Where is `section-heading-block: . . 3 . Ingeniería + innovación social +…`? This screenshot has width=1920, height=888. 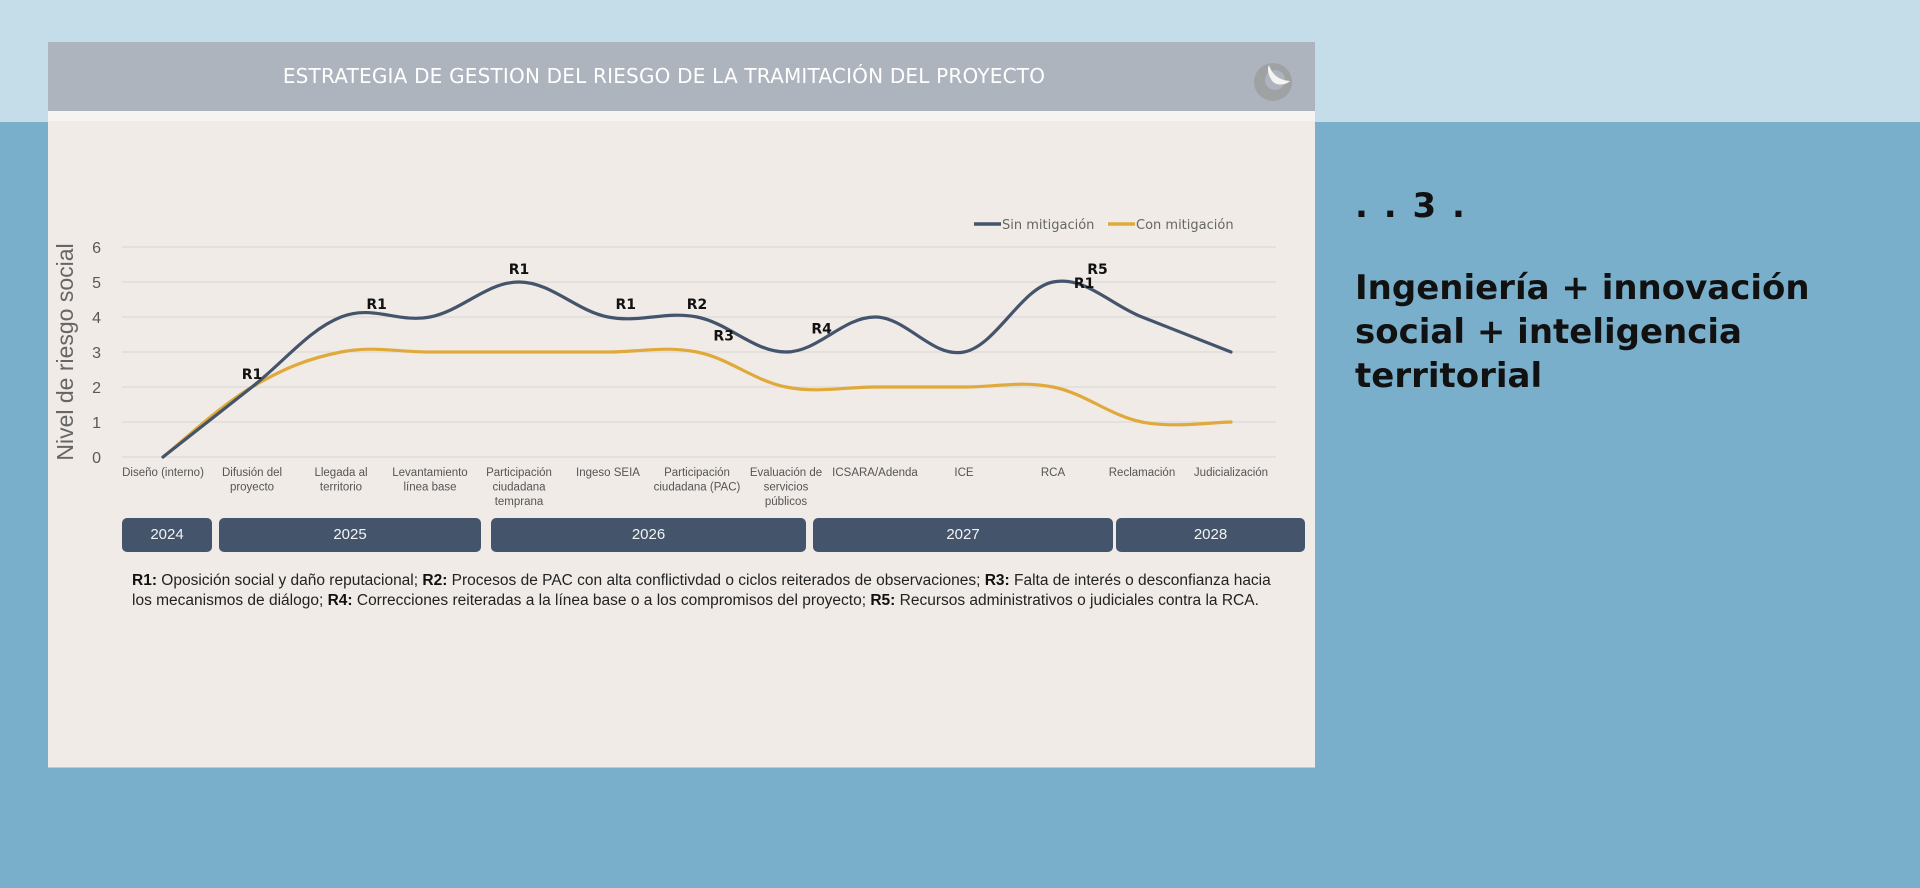 section-heading-block: . . 3 . Ingeniería + innovación social +… is located at coordinates (1585, 292).